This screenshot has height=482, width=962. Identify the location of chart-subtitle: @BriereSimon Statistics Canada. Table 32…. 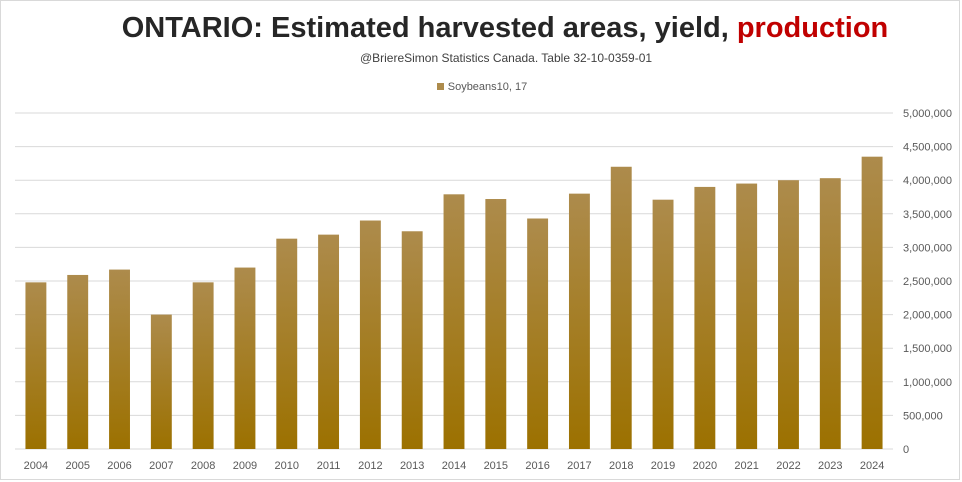
(506, 58).